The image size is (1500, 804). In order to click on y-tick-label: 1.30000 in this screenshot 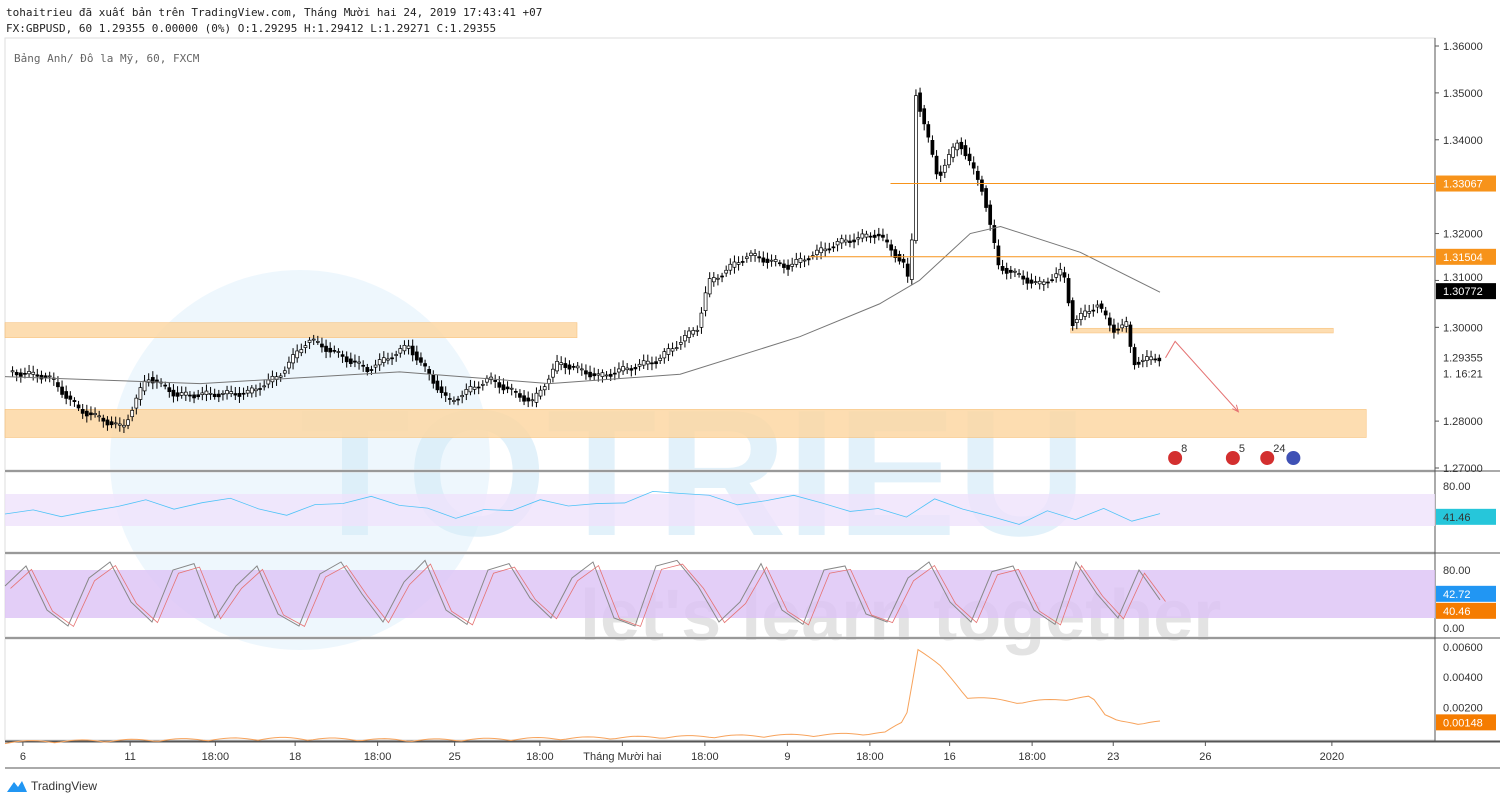, I will do `click(1463, 328)`.